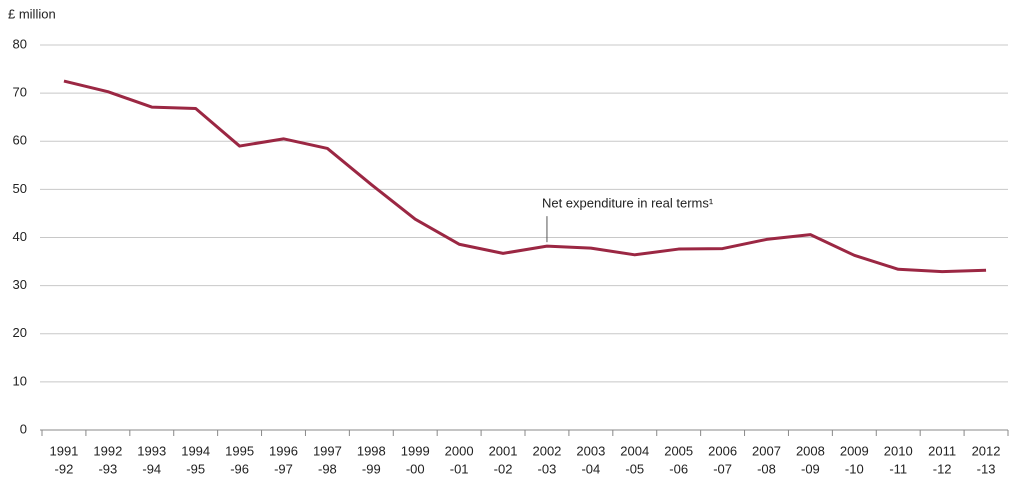 The image size is (1014, 481). I want to click on x-tick-label: -06, so click(678, 468).